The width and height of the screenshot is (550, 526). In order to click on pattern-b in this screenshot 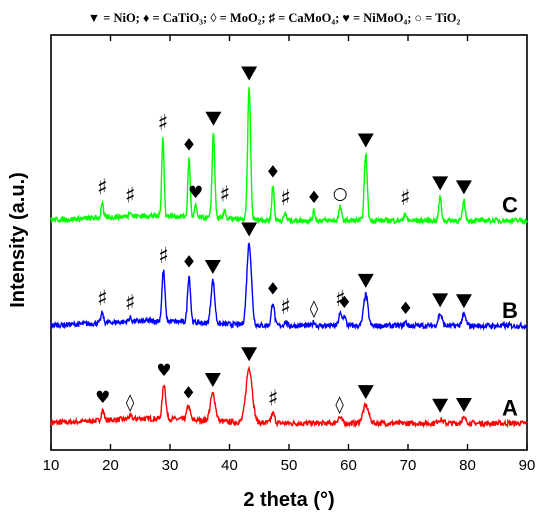, I will do `click(289, 286)`.